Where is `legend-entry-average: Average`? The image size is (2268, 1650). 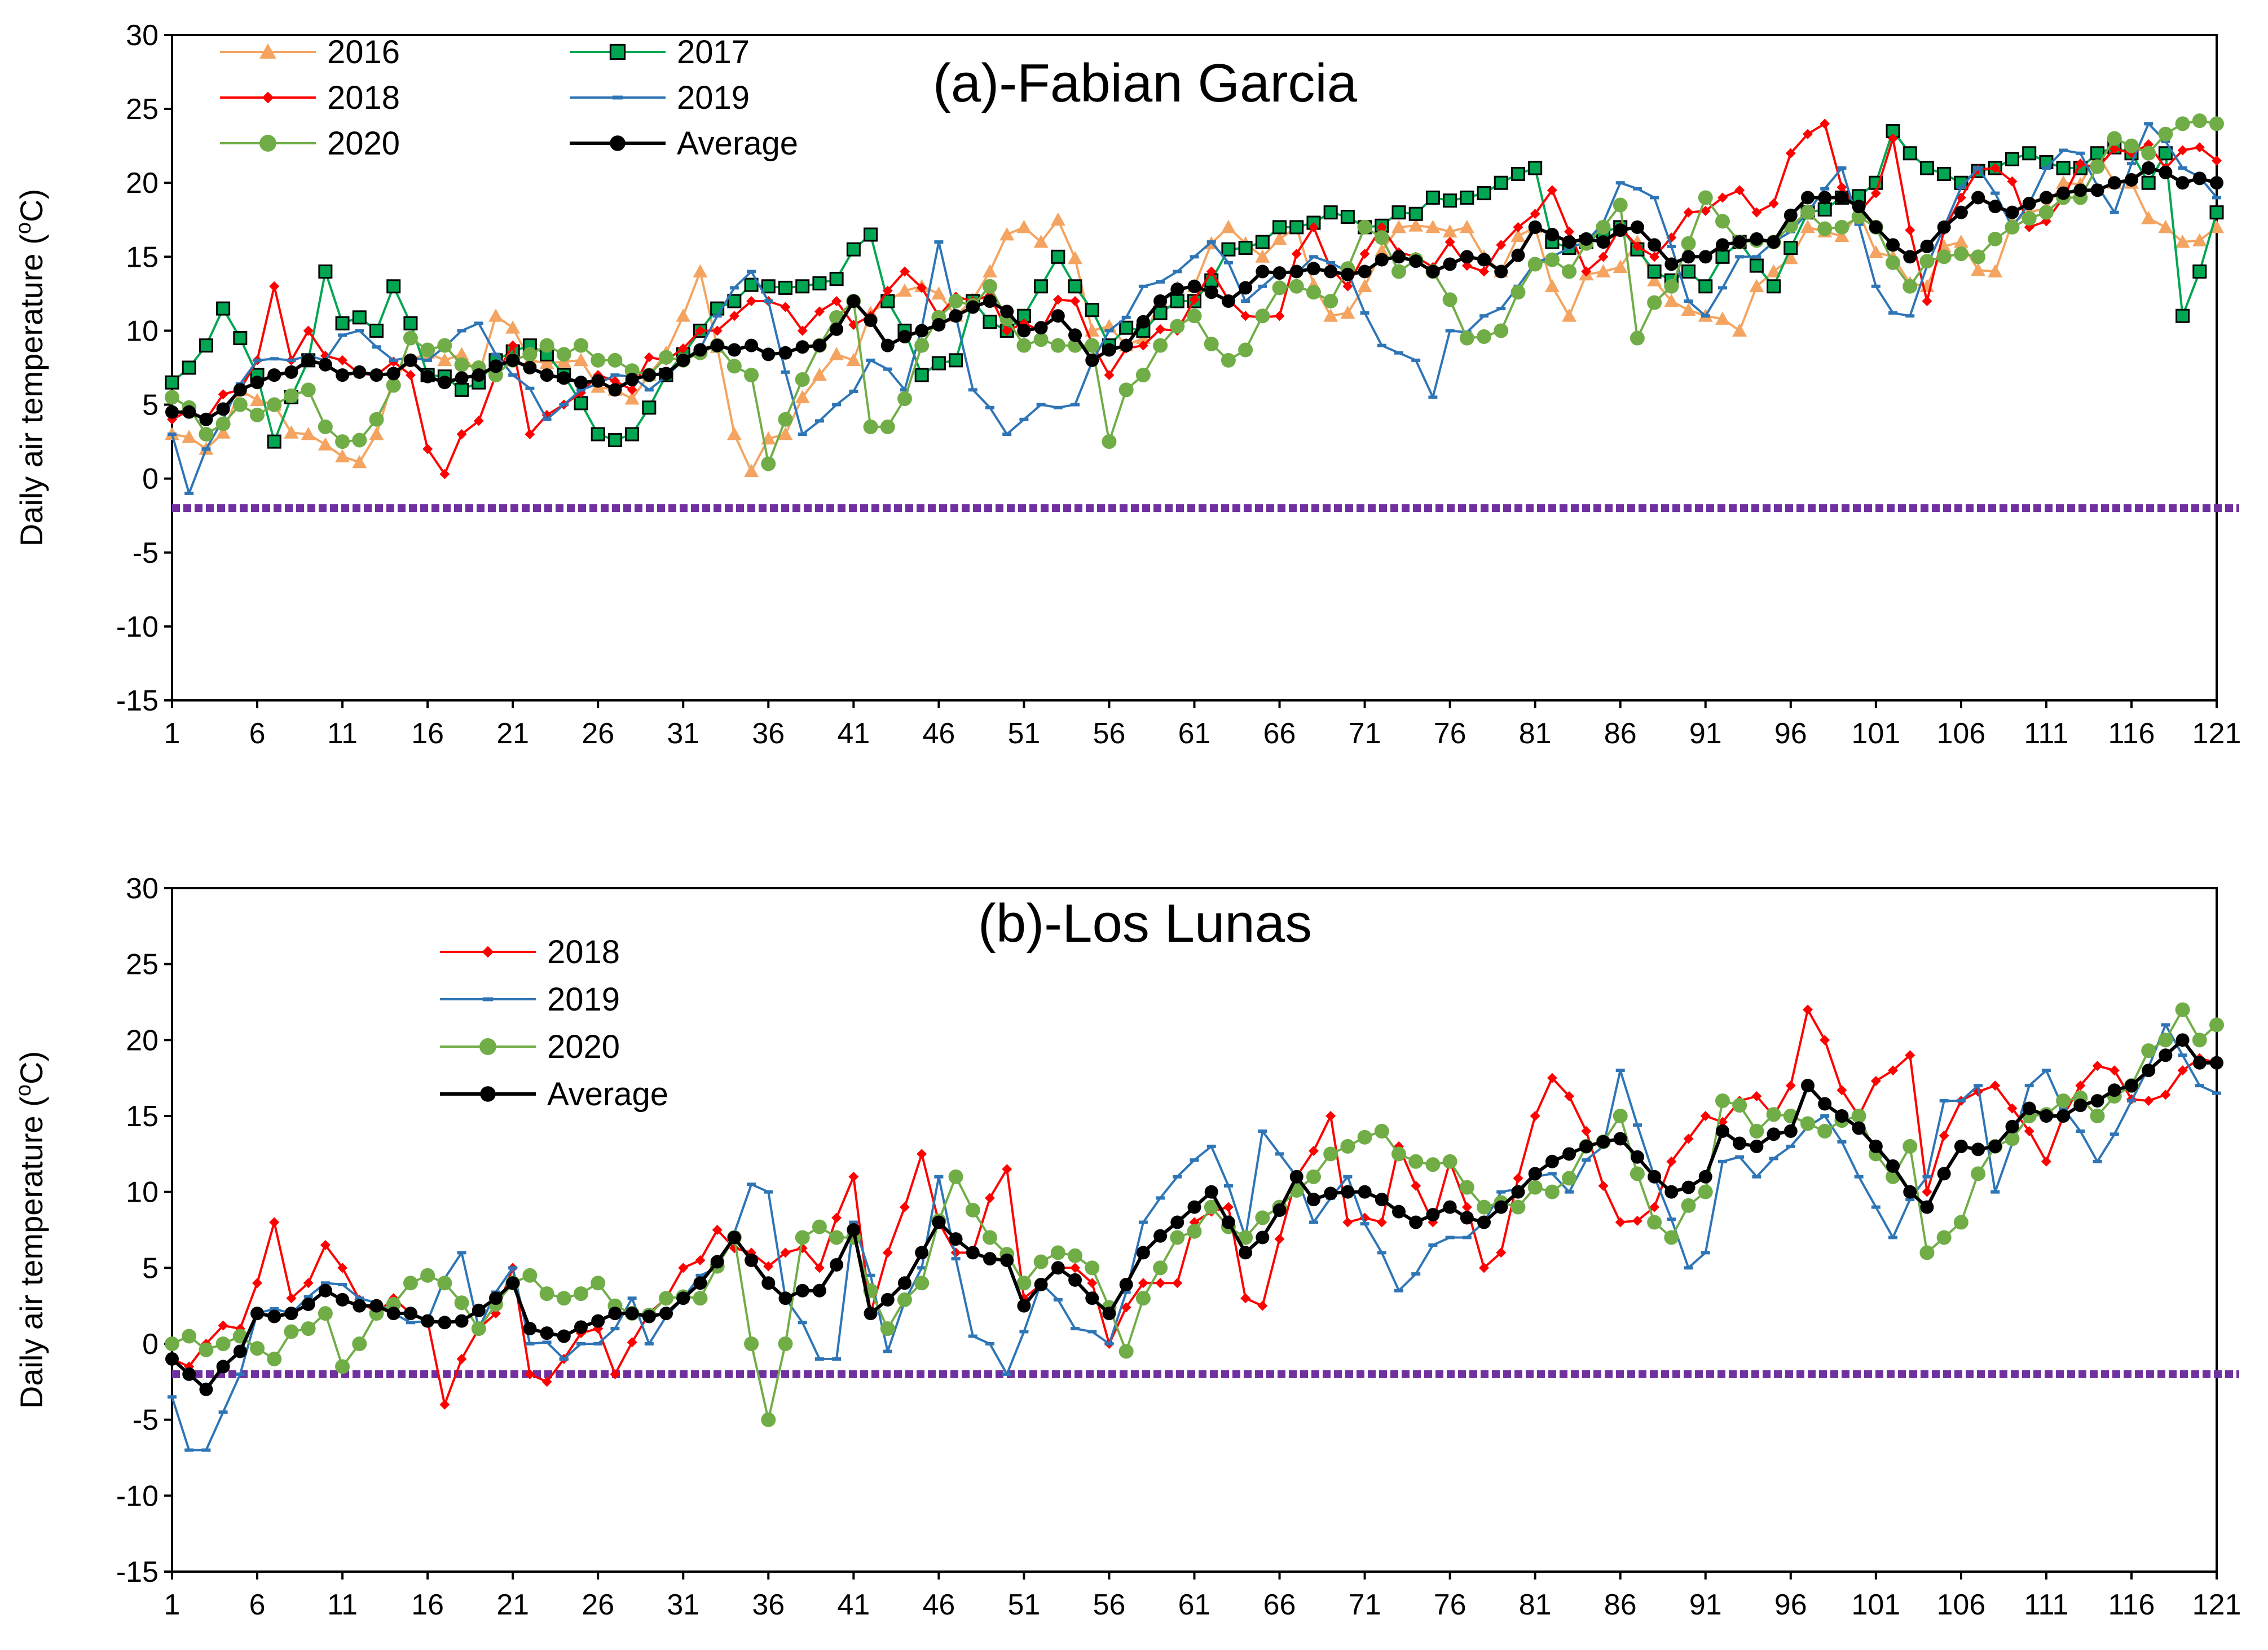
legend-entry-average: Average is located at coordinates (684, 144).